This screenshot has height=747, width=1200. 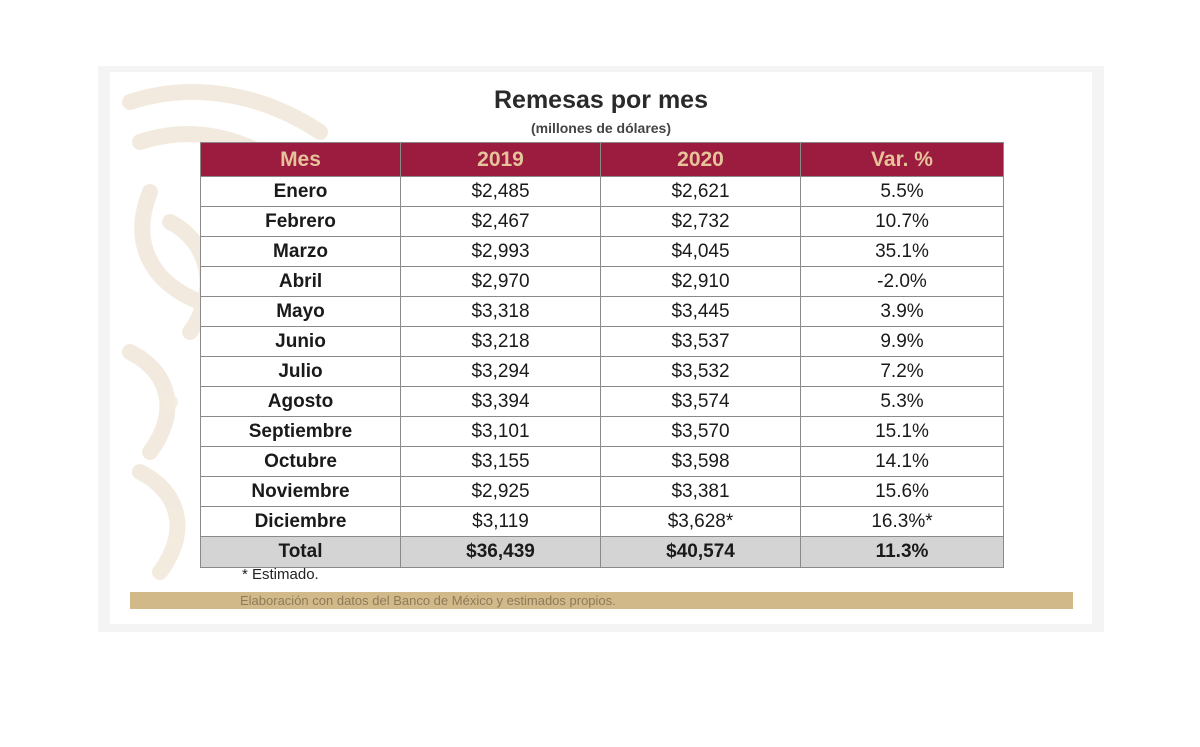 What do you see at coordinates (500, 191) in the screenshot?
I see `value-2019-cell: $2,485` at bounding box center [500, 191].